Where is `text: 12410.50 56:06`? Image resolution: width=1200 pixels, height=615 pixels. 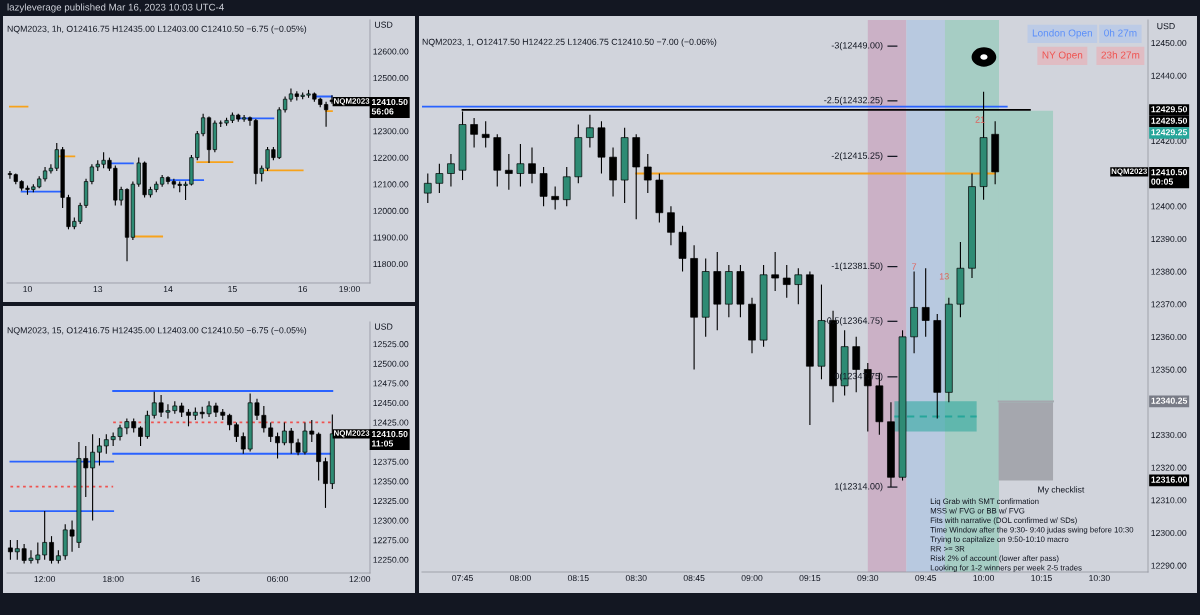 text: 12410.50 56:06 is located at coordinates (389, 106).